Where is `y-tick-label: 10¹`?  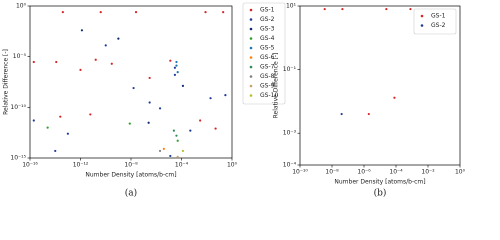
y-tick-label: 10¹ is located at coordinates (291, 6).